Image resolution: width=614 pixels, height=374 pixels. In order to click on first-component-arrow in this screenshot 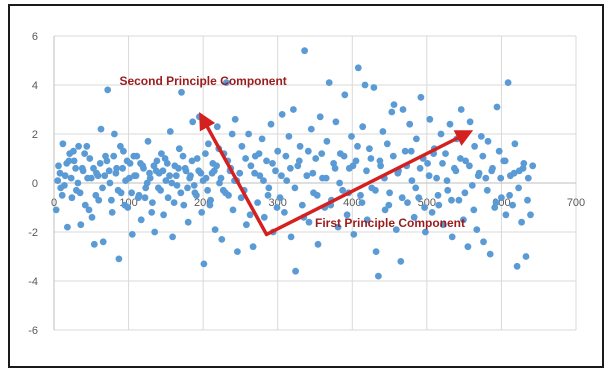, I will do `click(369, 183)`.